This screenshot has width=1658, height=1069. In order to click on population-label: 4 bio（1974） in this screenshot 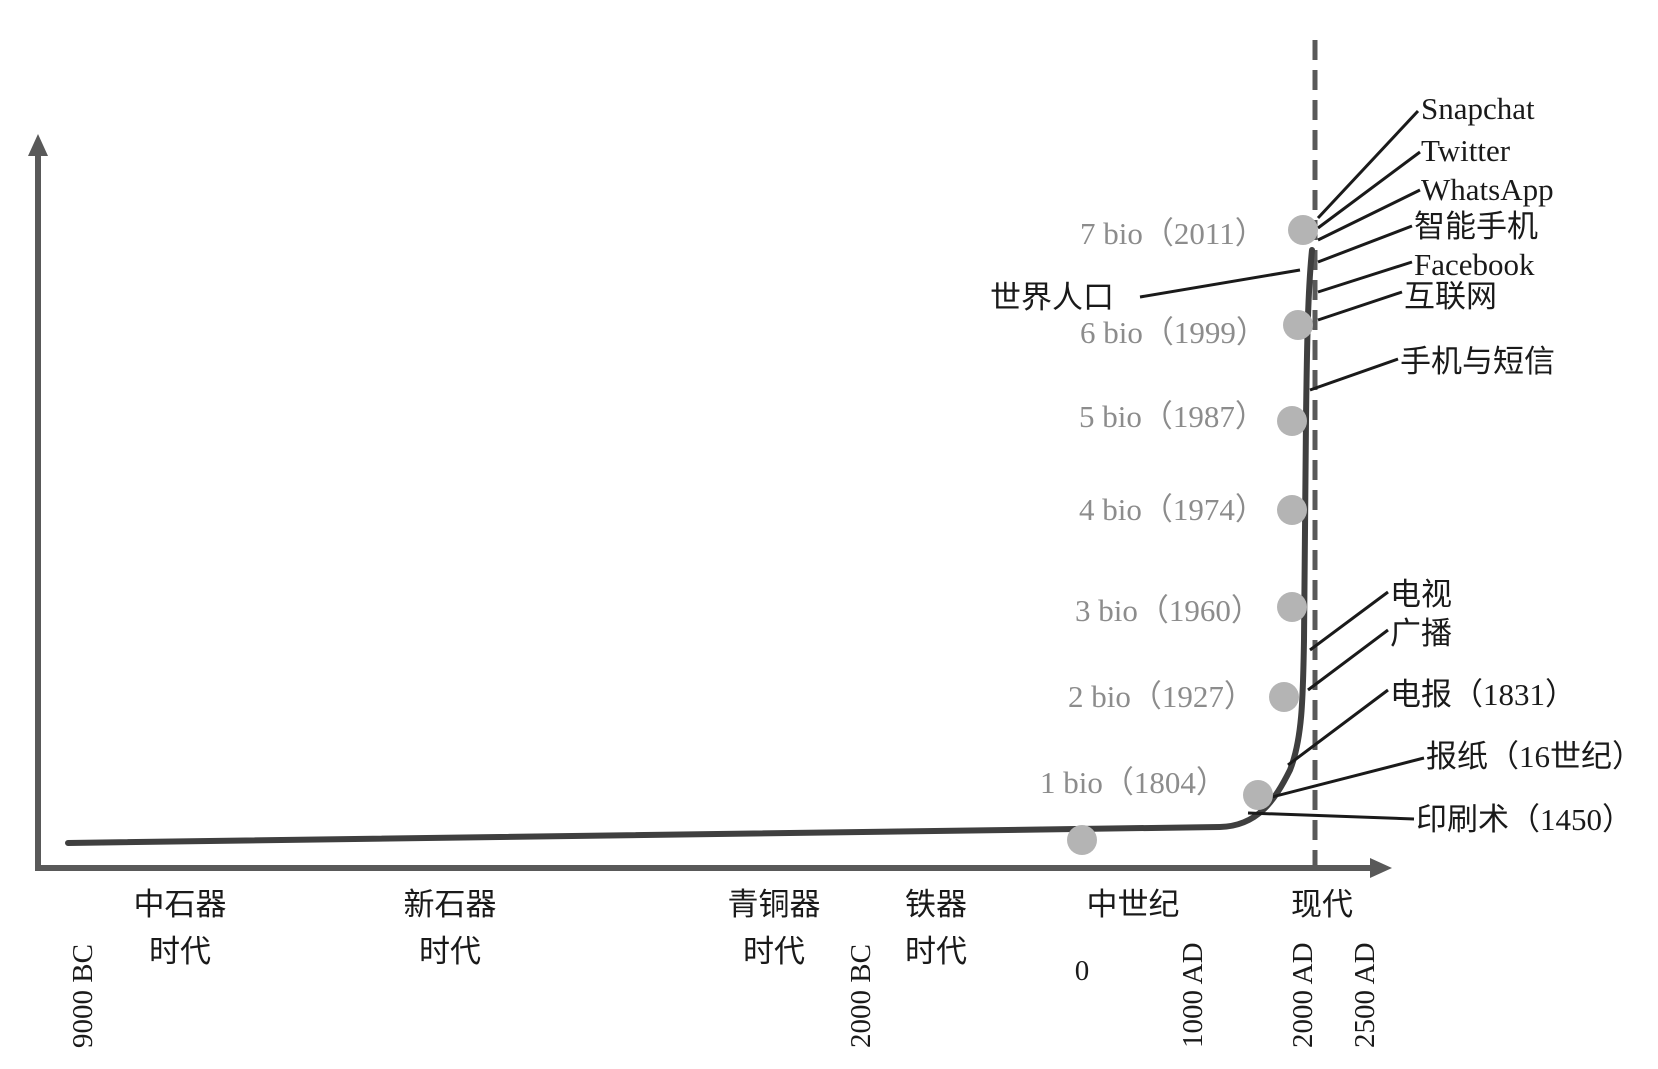, I will do `click(1172, 509)`.